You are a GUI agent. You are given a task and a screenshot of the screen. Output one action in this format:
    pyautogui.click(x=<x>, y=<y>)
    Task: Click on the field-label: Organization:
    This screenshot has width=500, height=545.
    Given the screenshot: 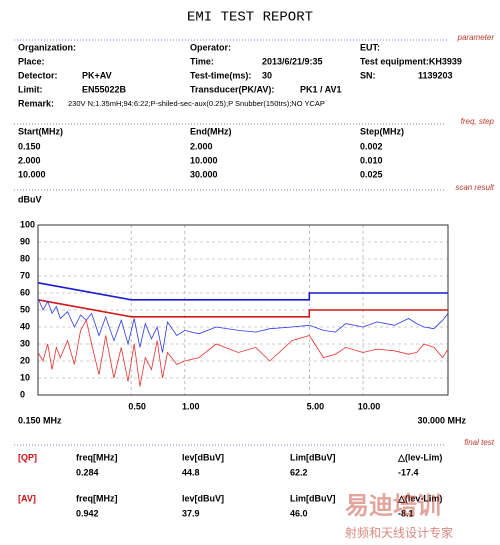 What is the action you would take?
    pyautogui.click(x=47, y=47)
    